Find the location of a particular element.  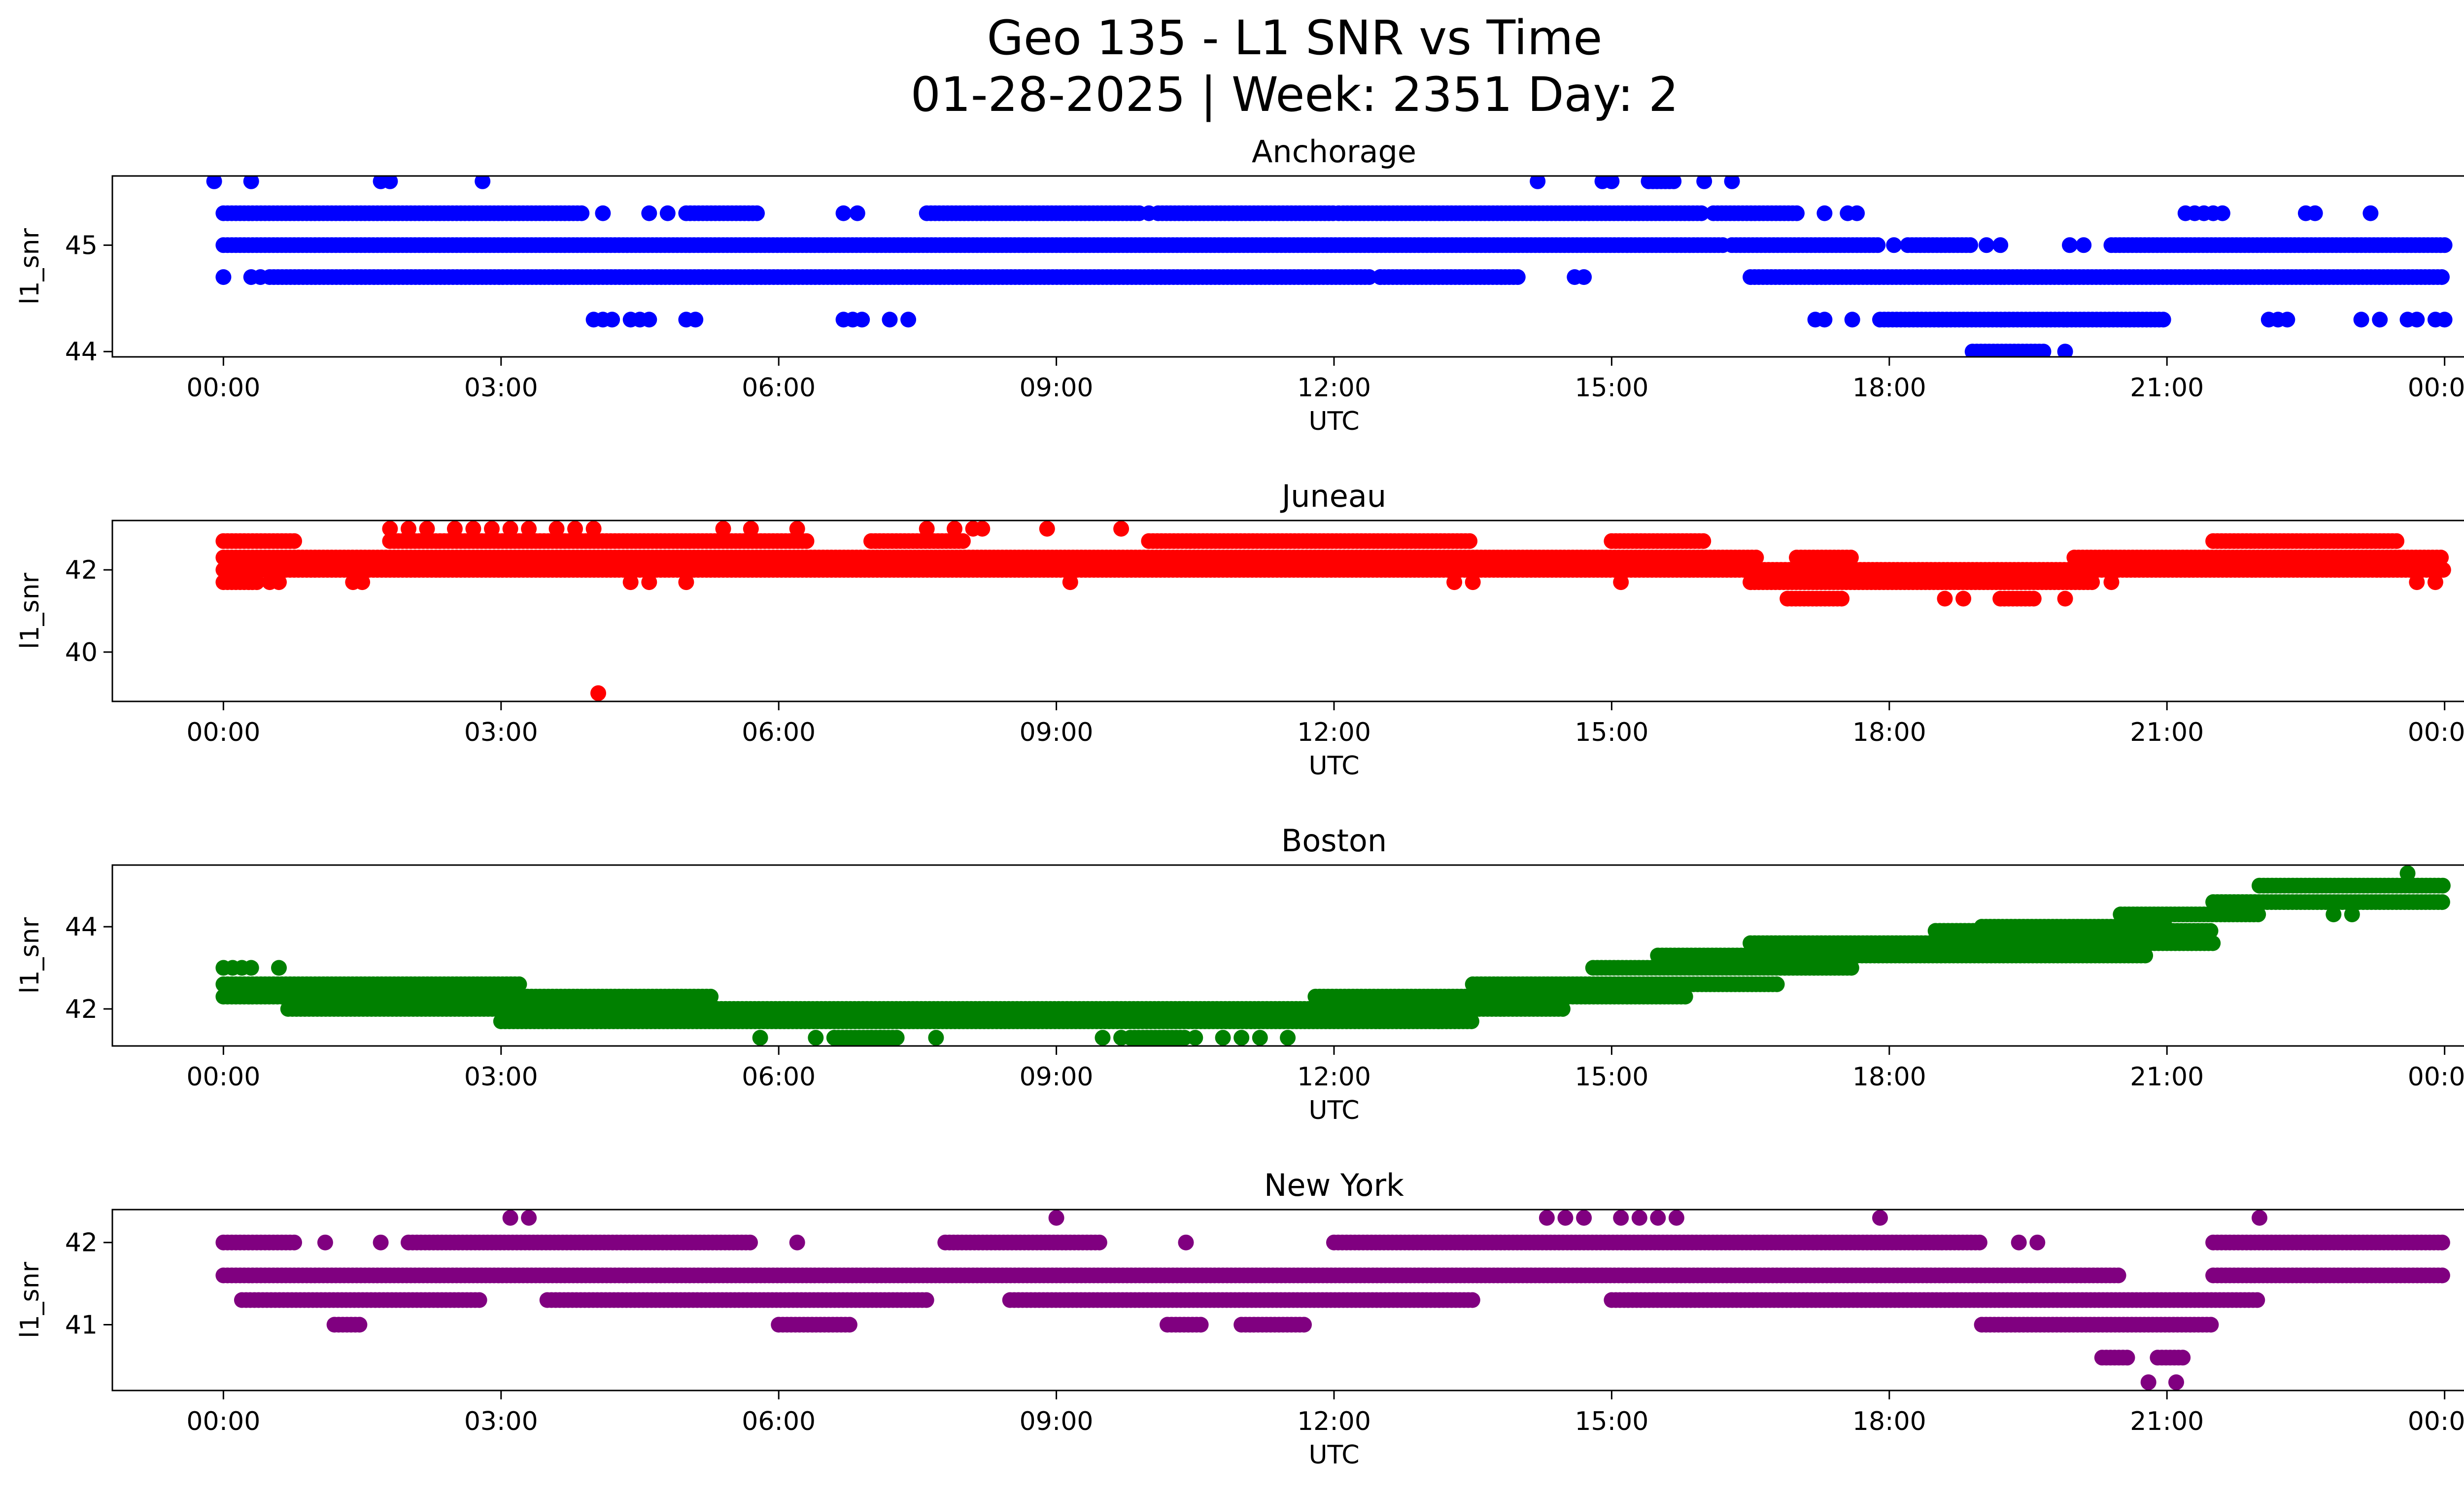

x-tick-label: 09:00 is located at coordinates (1057, 1077).